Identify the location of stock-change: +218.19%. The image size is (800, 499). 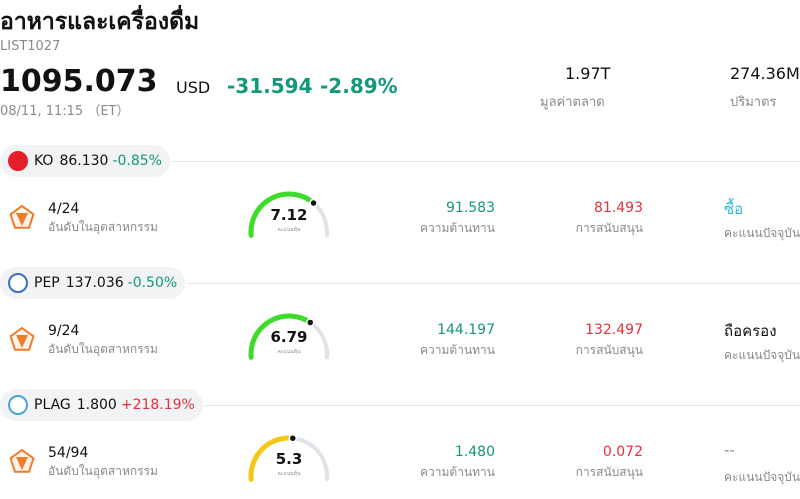
(157, 405).